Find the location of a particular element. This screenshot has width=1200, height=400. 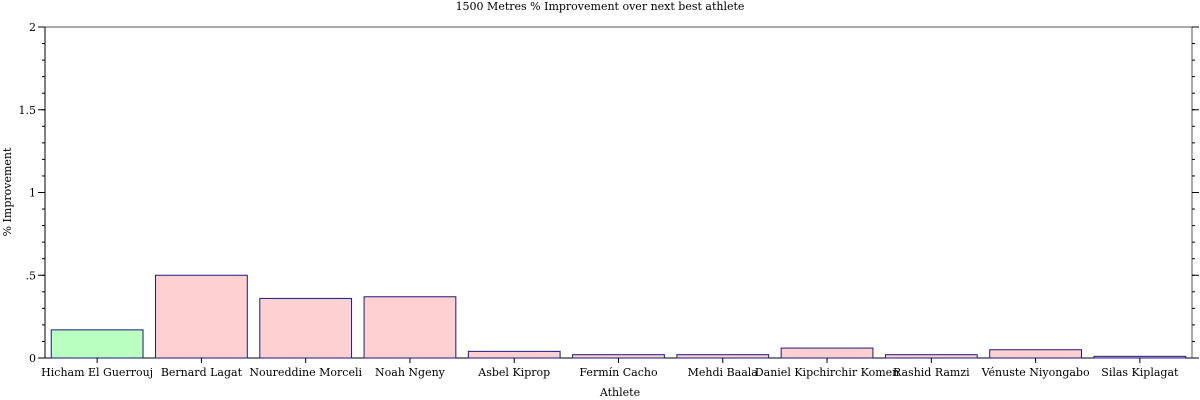

y-tick-label: 1.5 is located at coordinates (28, 110).